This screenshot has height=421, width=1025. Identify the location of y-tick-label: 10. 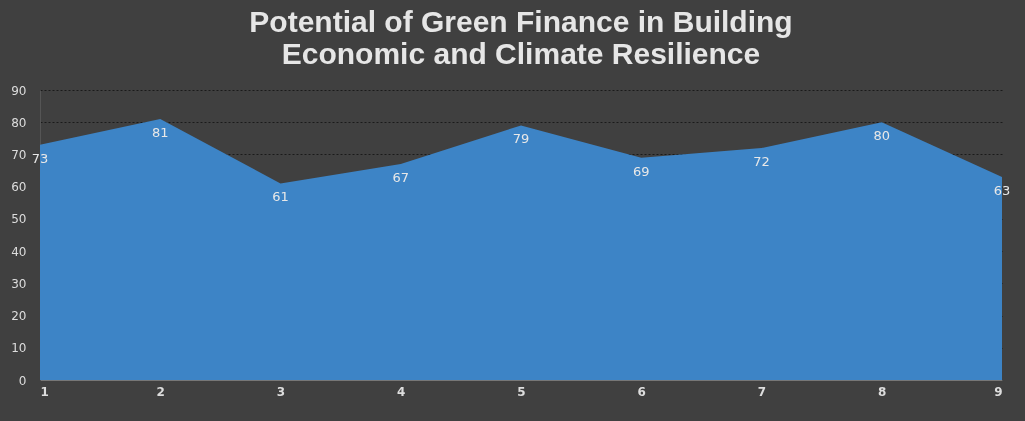
(19, 348).